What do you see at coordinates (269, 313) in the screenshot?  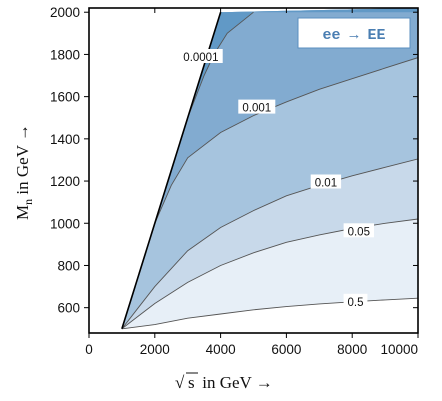 I see `contour-line-0.5` at bounding box center [269, 313].